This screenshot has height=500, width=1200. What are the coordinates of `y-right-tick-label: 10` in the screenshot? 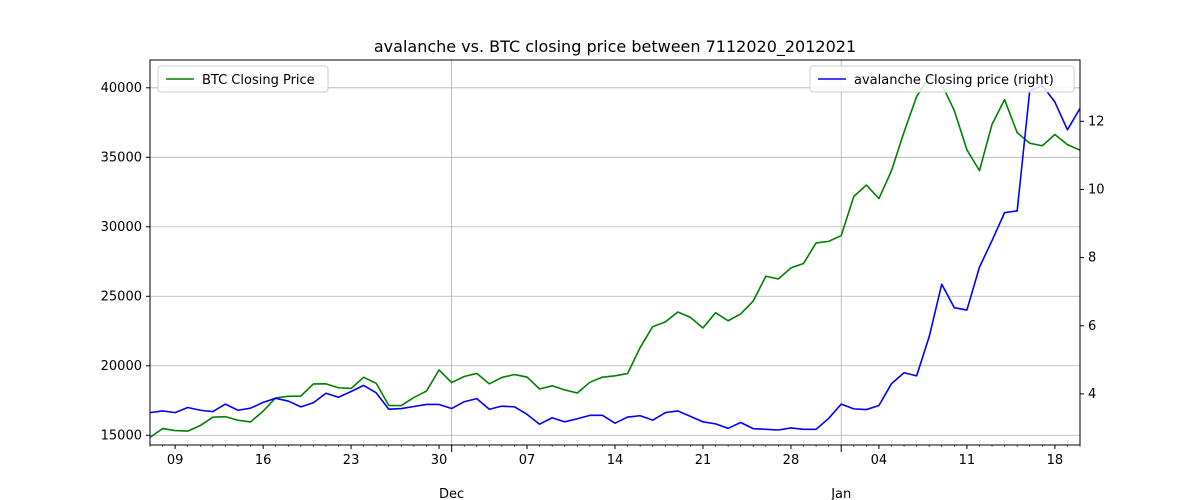 It's located at (1096, 189).